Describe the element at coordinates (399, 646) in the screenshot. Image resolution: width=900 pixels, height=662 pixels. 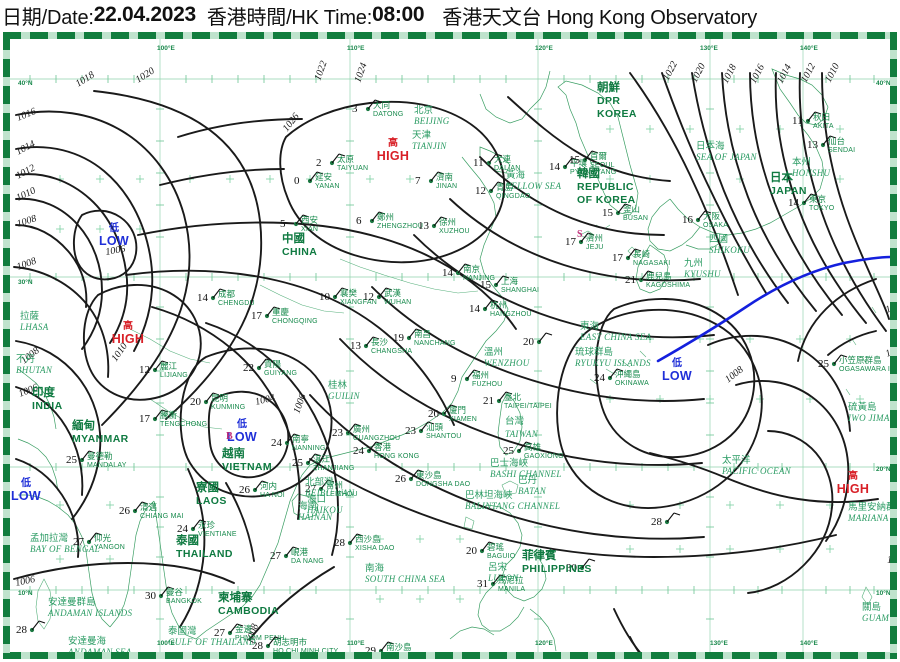
I see `station-plot: 29南沙島NANSHA DAO` at that location.